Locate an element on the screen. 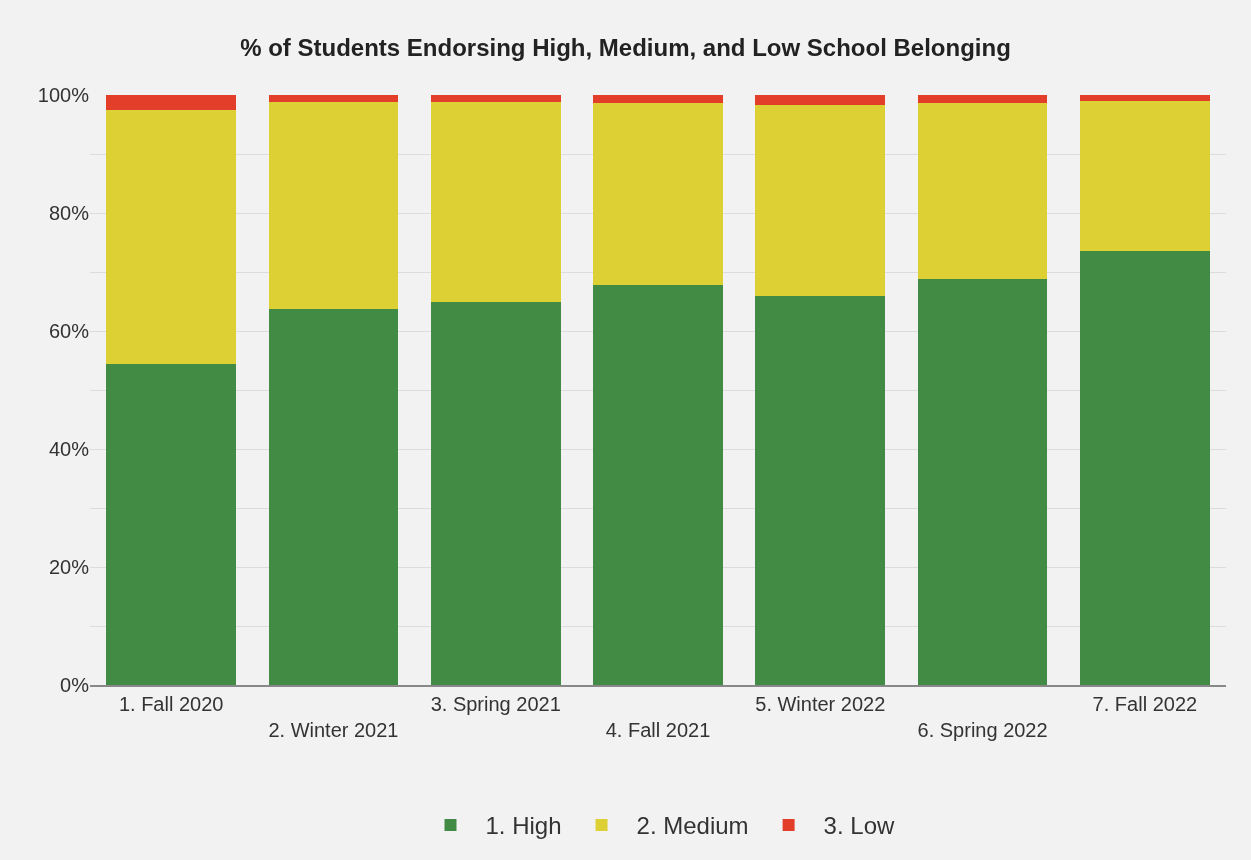  x-tick-label: 2. Winter 2021 is located at coordinates (333, 730).